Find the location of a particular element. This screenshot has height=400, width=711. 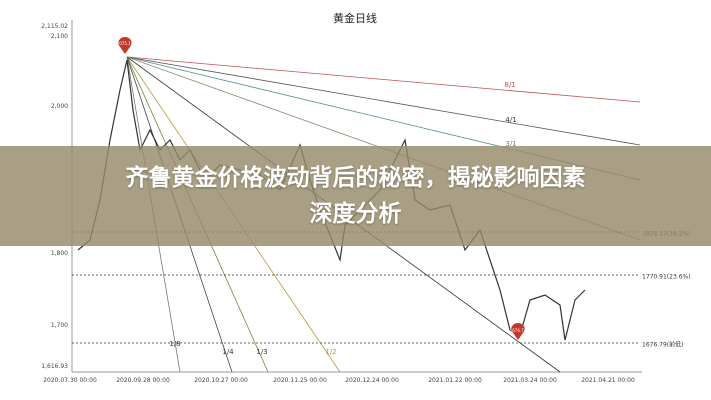

x-tick-label: 2020.12.24 00:00 is located at coordinates (372, 380).